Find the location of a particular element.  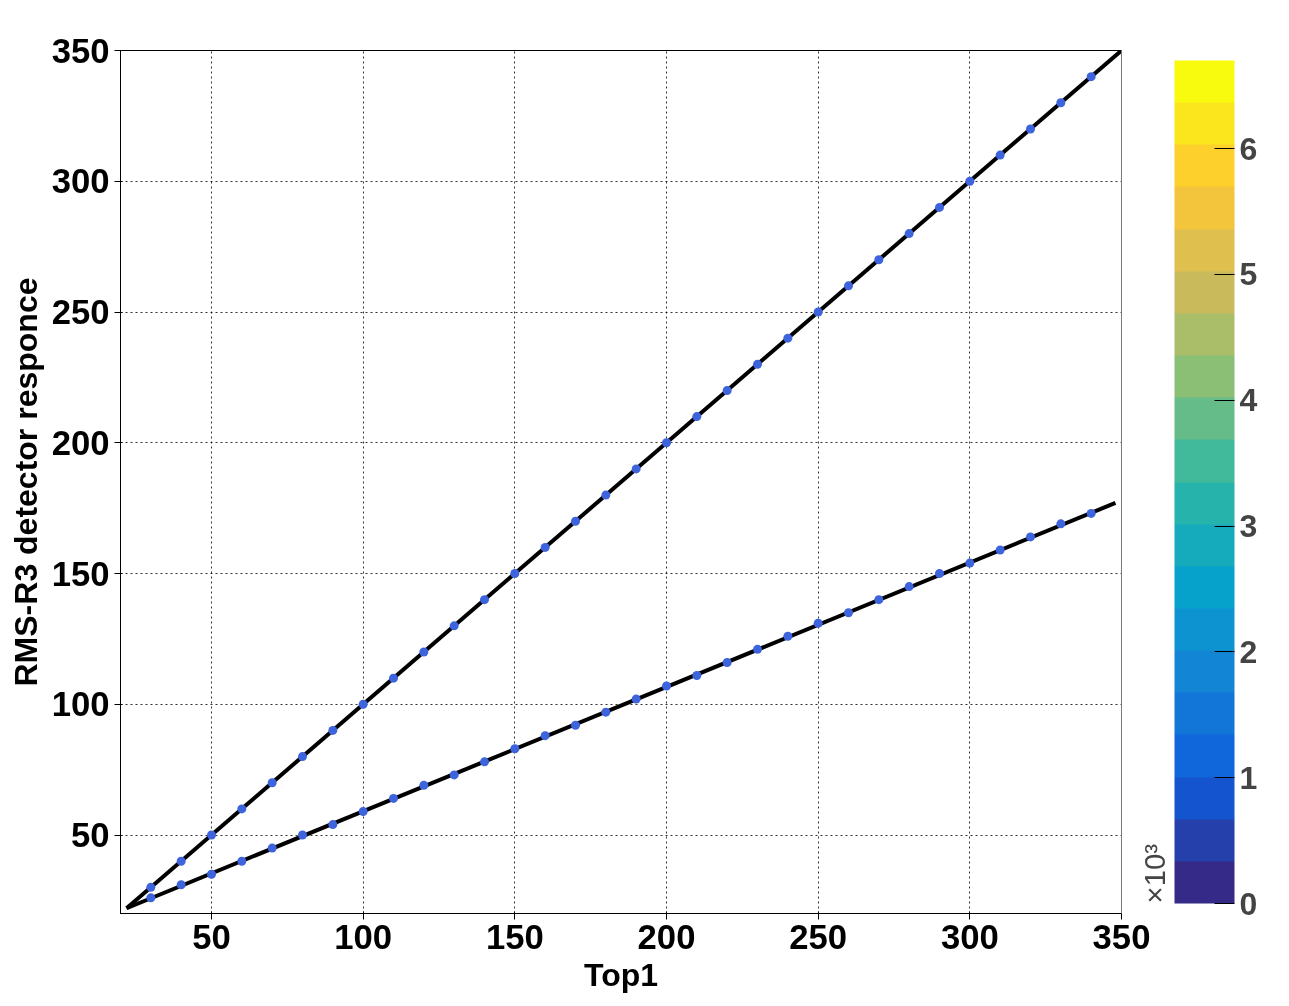

y-tick-label: 200 is located at coordinates (80, 442).